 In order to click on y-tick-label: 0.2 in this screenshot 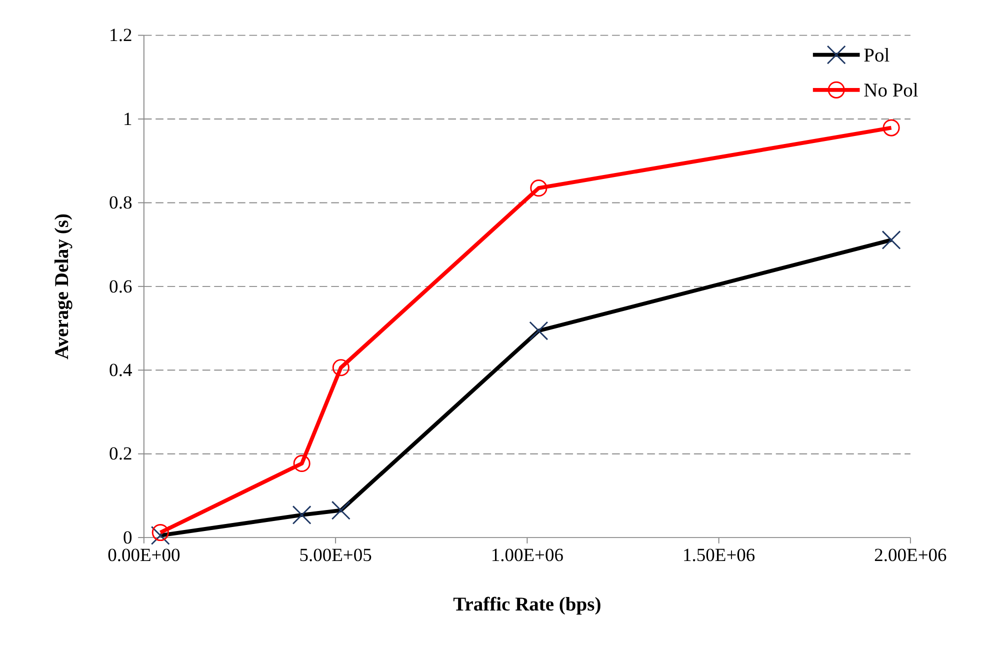, I will do `click(120, 454)`.